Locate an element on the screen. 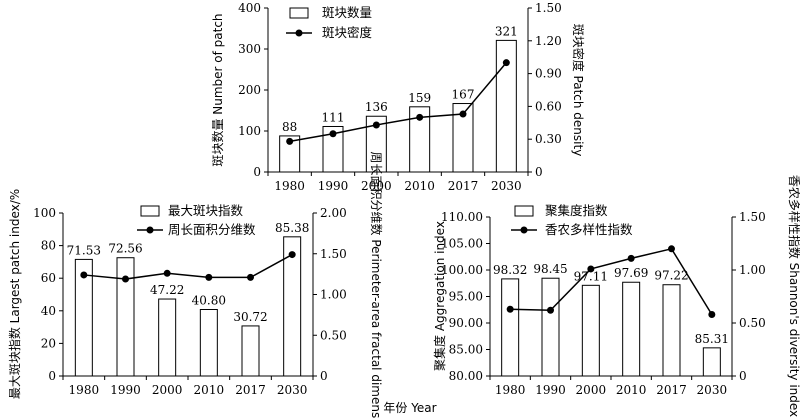 This screenshot has height=418, width=800. right-tick-label: 0.90 is located at coordinates (548, 74).